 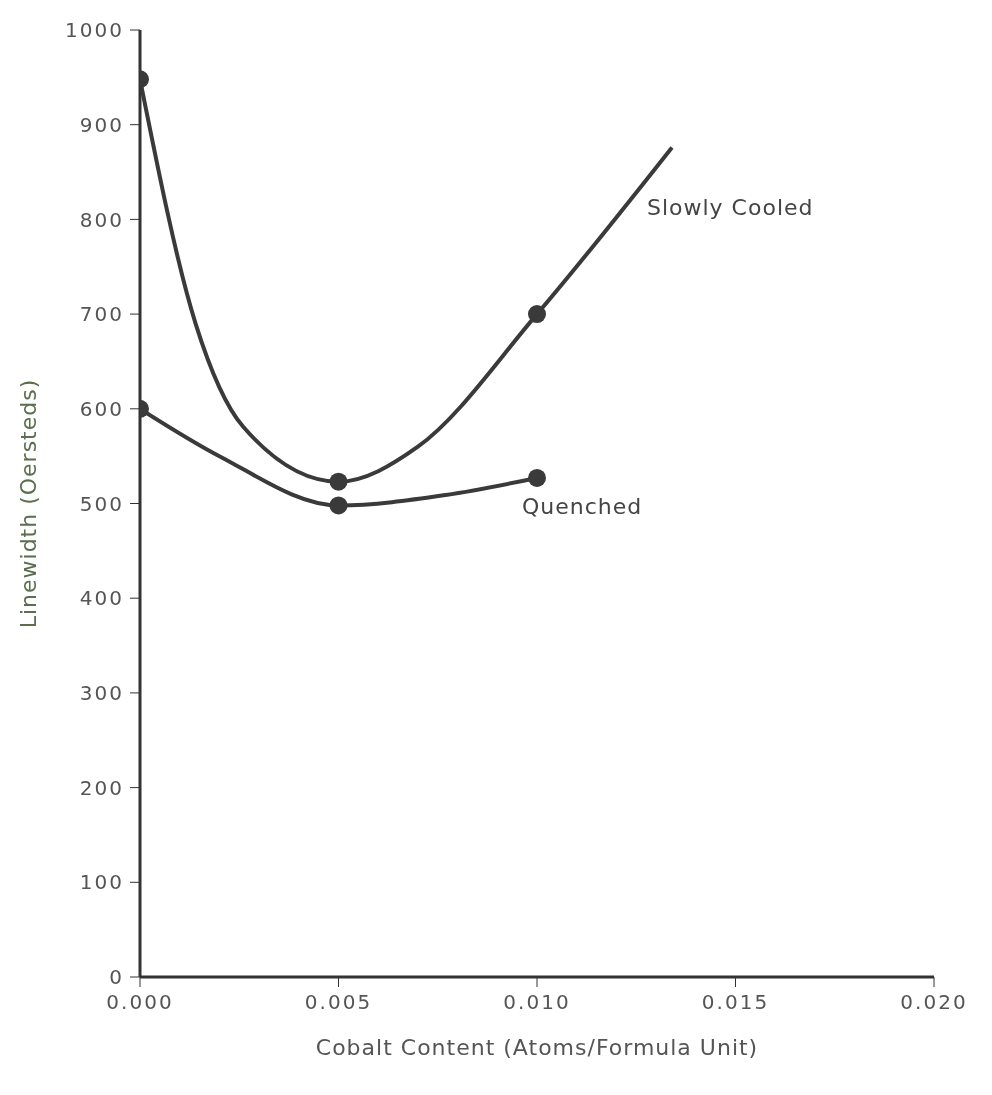 What do you see at coordinates (582, 506) in the screenshot?
I see `series-label: Quenched` at bounding box center [582, 506].